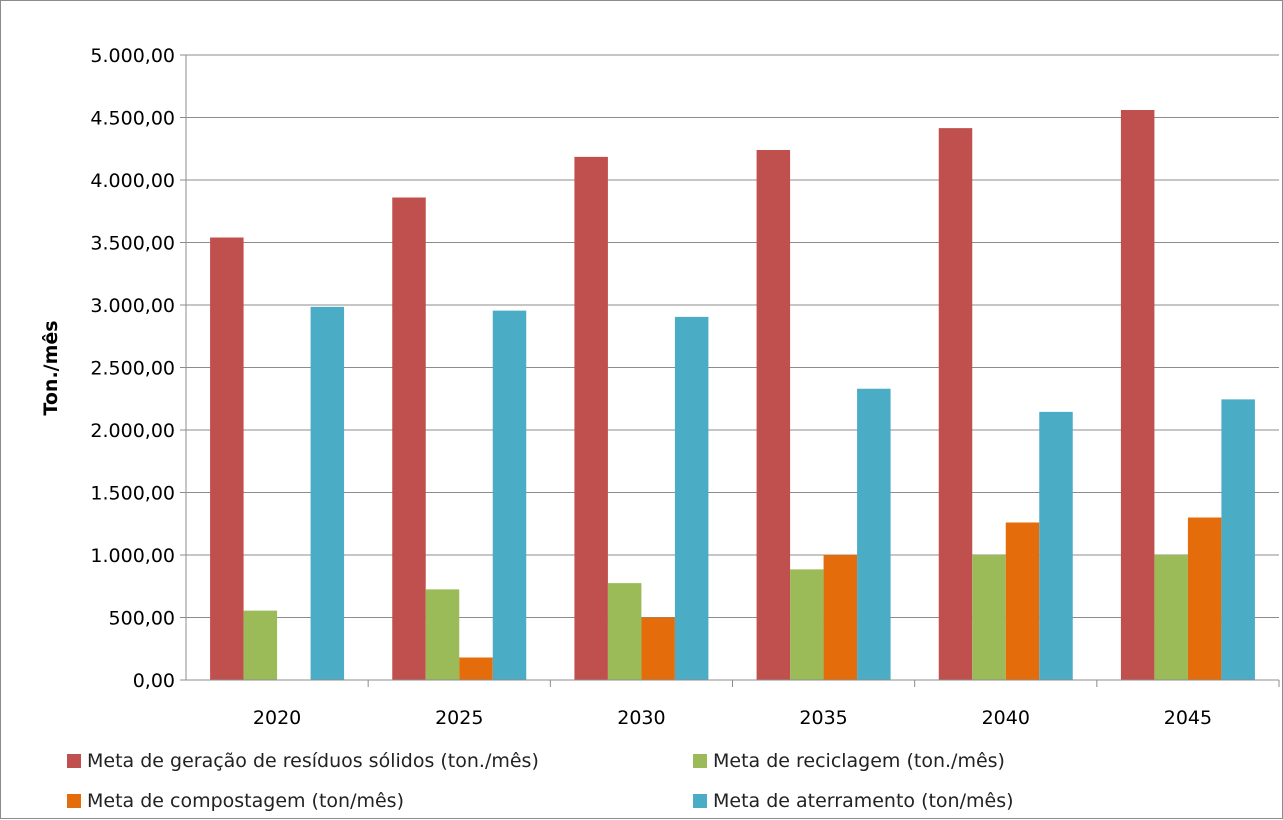 Image resolution: width=1283 pixels, height=820 pixels. I want to click on y-tick-label: 4.500,00, so click(132, 119).